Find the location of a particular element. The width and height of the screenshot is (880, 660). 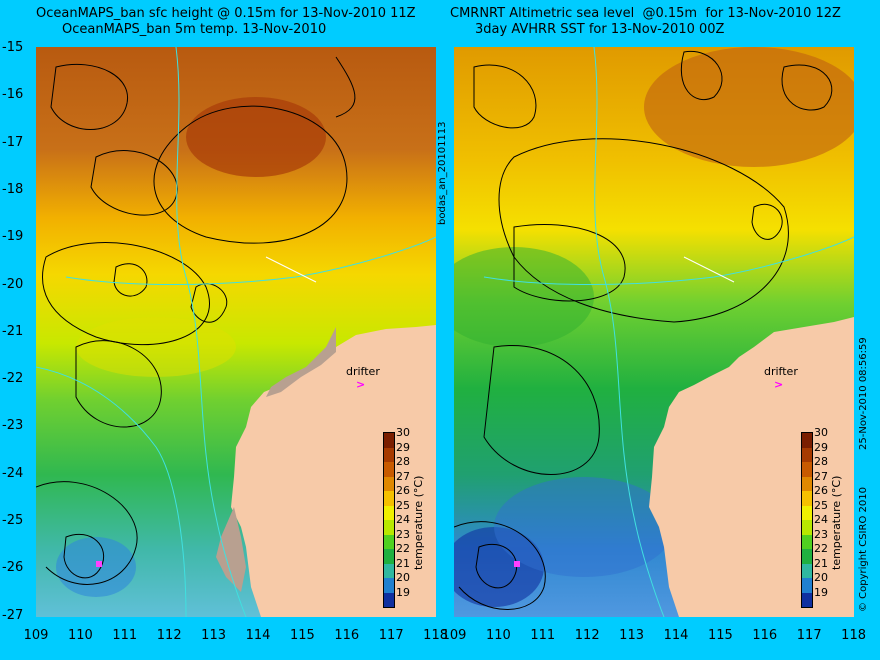

y-tick-label: -23 is located at coordinates (13, 426).